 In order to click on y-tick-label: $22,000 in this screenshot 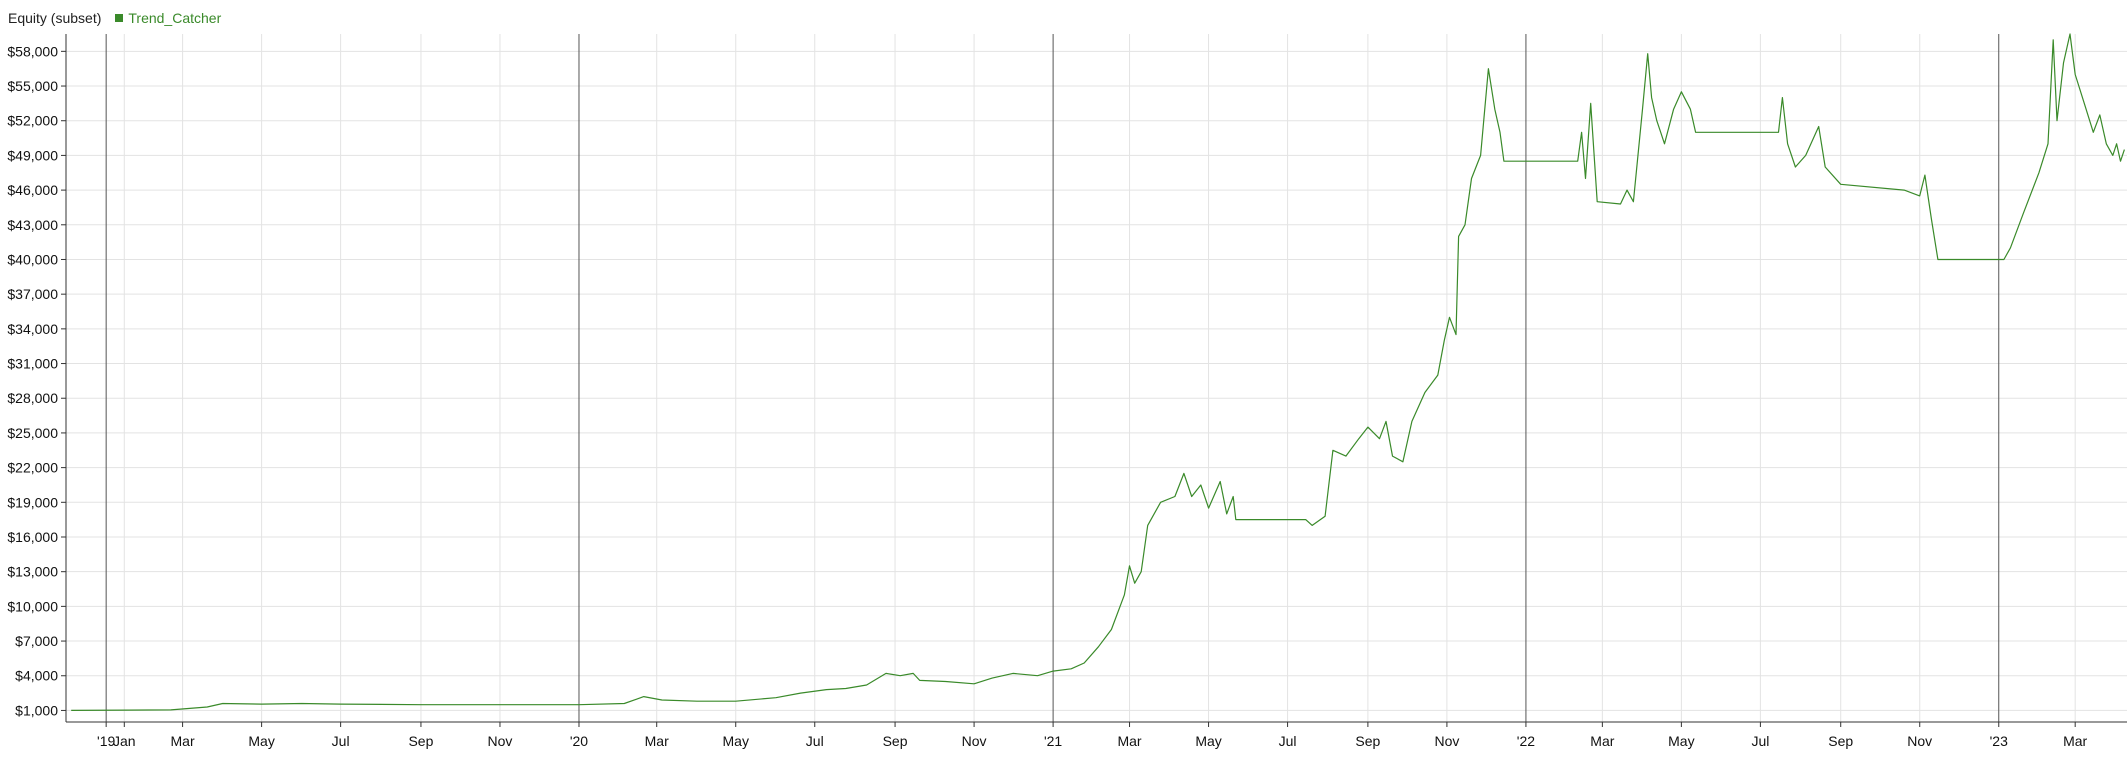, I will do `click(32, 468)`.